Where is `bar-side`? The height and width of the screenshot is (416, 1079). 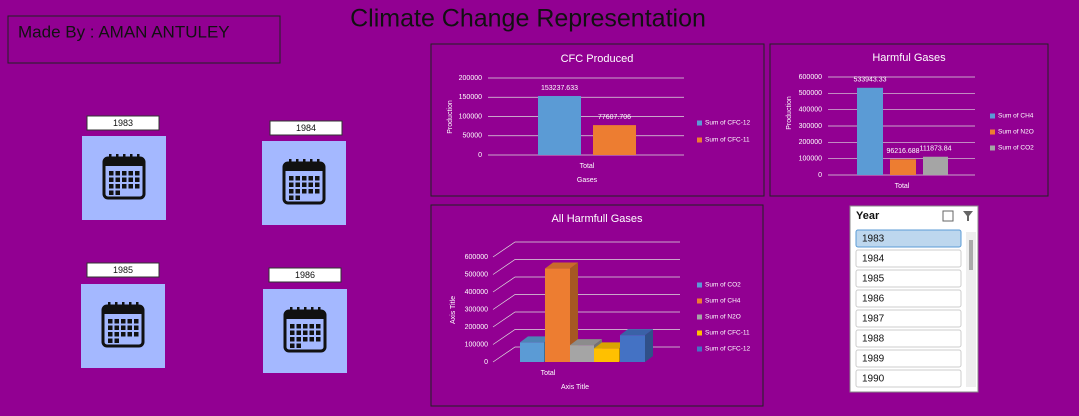
bar-side is located at coordinates (649, 345).